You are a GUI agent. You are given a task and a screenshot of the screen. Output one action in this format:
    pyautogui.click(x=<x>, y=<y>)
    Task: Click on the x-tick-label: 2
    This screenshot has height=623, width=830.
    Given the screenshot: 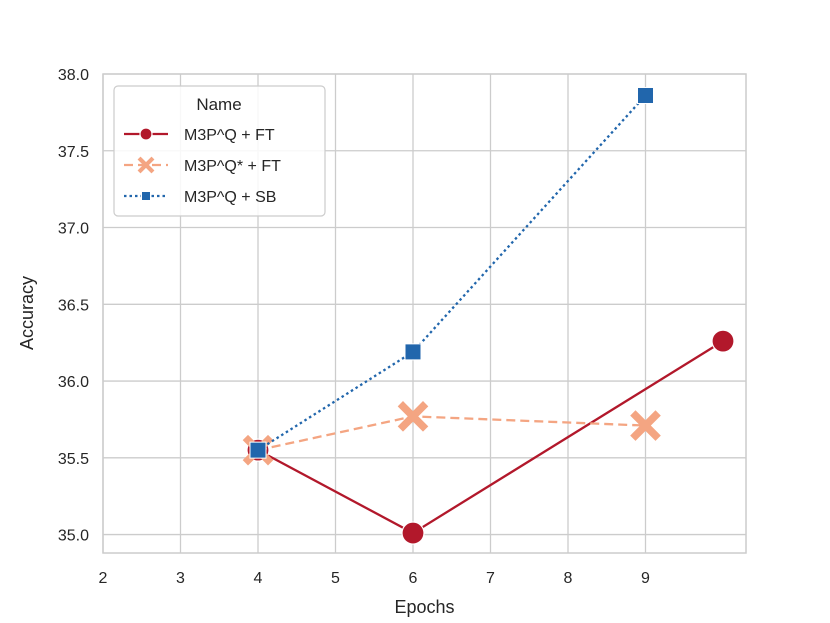 What is the action you would take?
    pyautogui.click(x=103, y=578)
    